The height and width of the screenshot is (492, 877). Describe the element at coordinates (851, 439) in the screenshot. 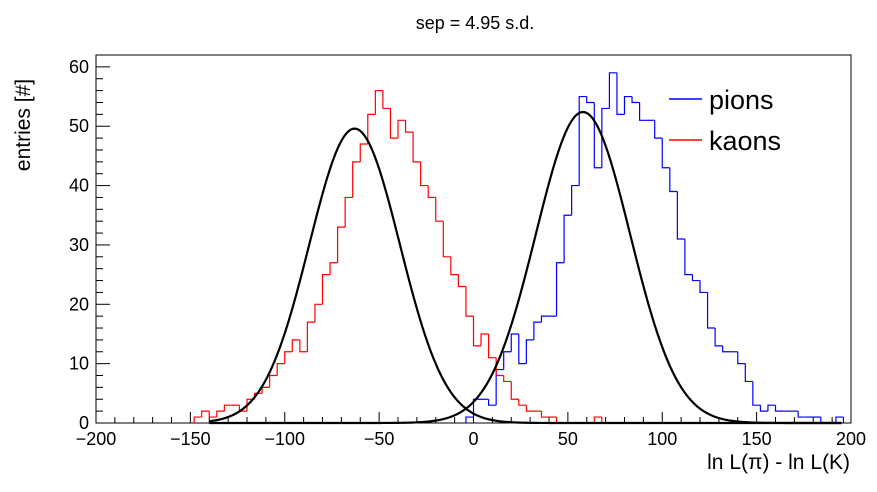

I see `x-tick-label: 200` at that location.